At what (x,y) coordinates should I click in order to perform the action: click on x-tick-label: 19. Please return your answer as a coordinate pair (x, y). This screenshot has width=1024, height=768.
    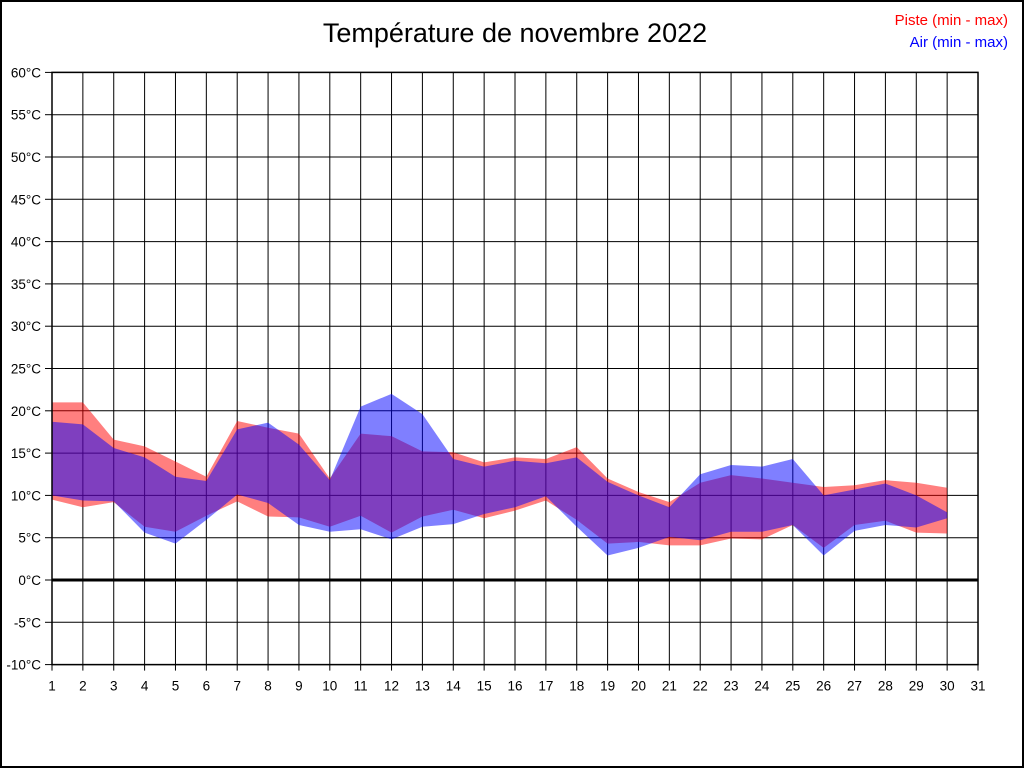
    Looking at the image, I should click on (607, 686).